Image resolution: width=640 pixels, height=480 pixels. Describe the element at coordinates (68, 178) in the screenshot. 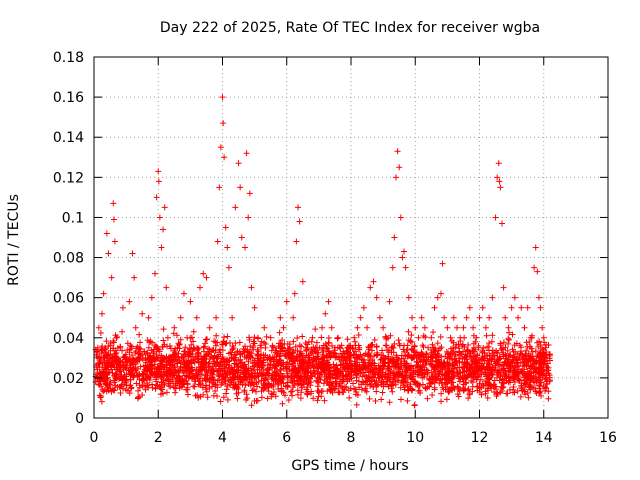

I see `y-tick-label: 0.12` at that location.